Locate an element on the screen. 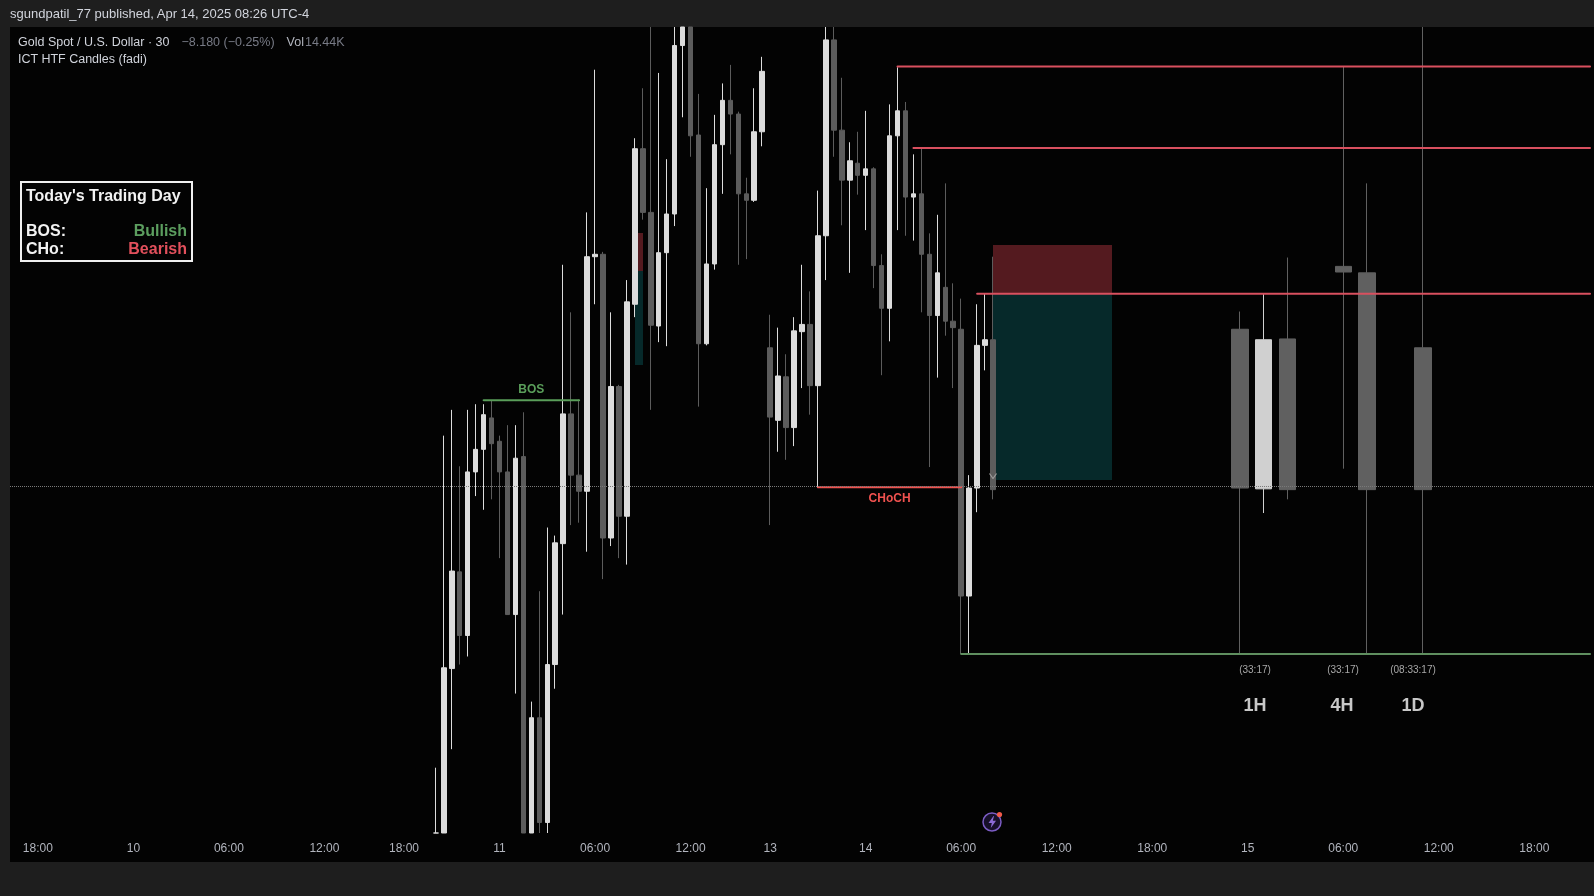 The height and width of the screenshot is (896, 1594). annotation: CHo: is located at coordinates (45, 248).